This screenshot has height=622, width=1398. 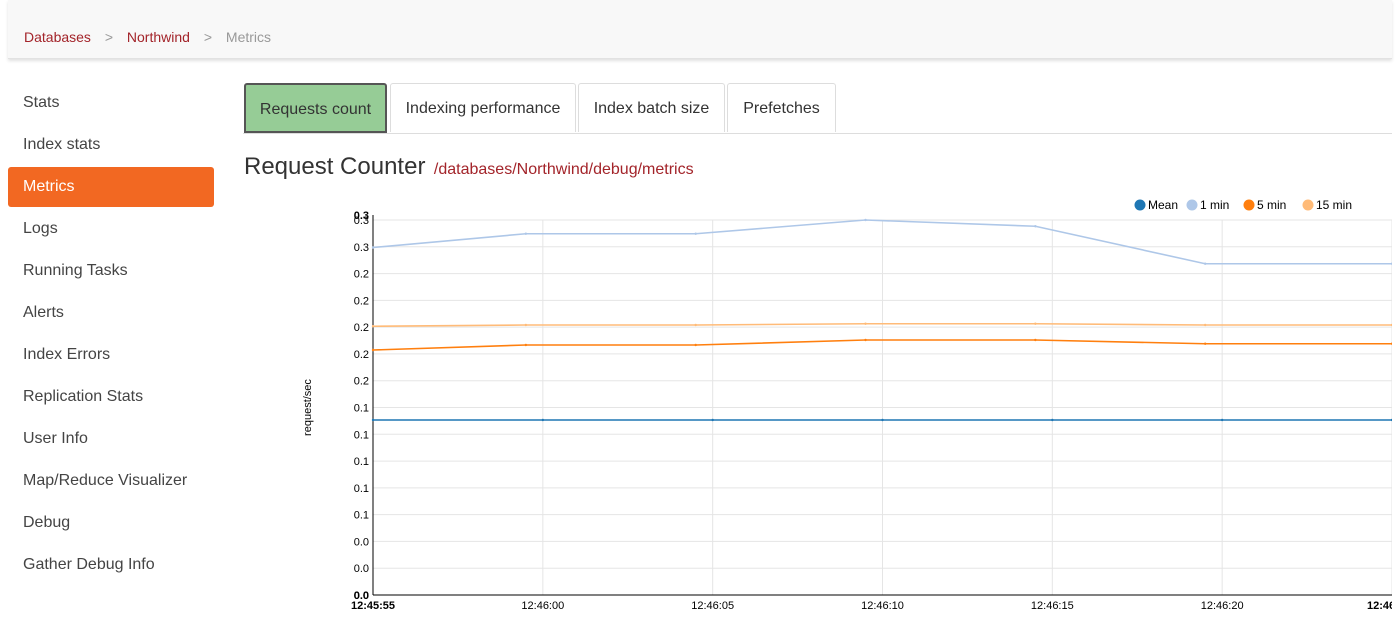 I want to click on sidebar-item-stats: Stats, so click(x=41, y=102).